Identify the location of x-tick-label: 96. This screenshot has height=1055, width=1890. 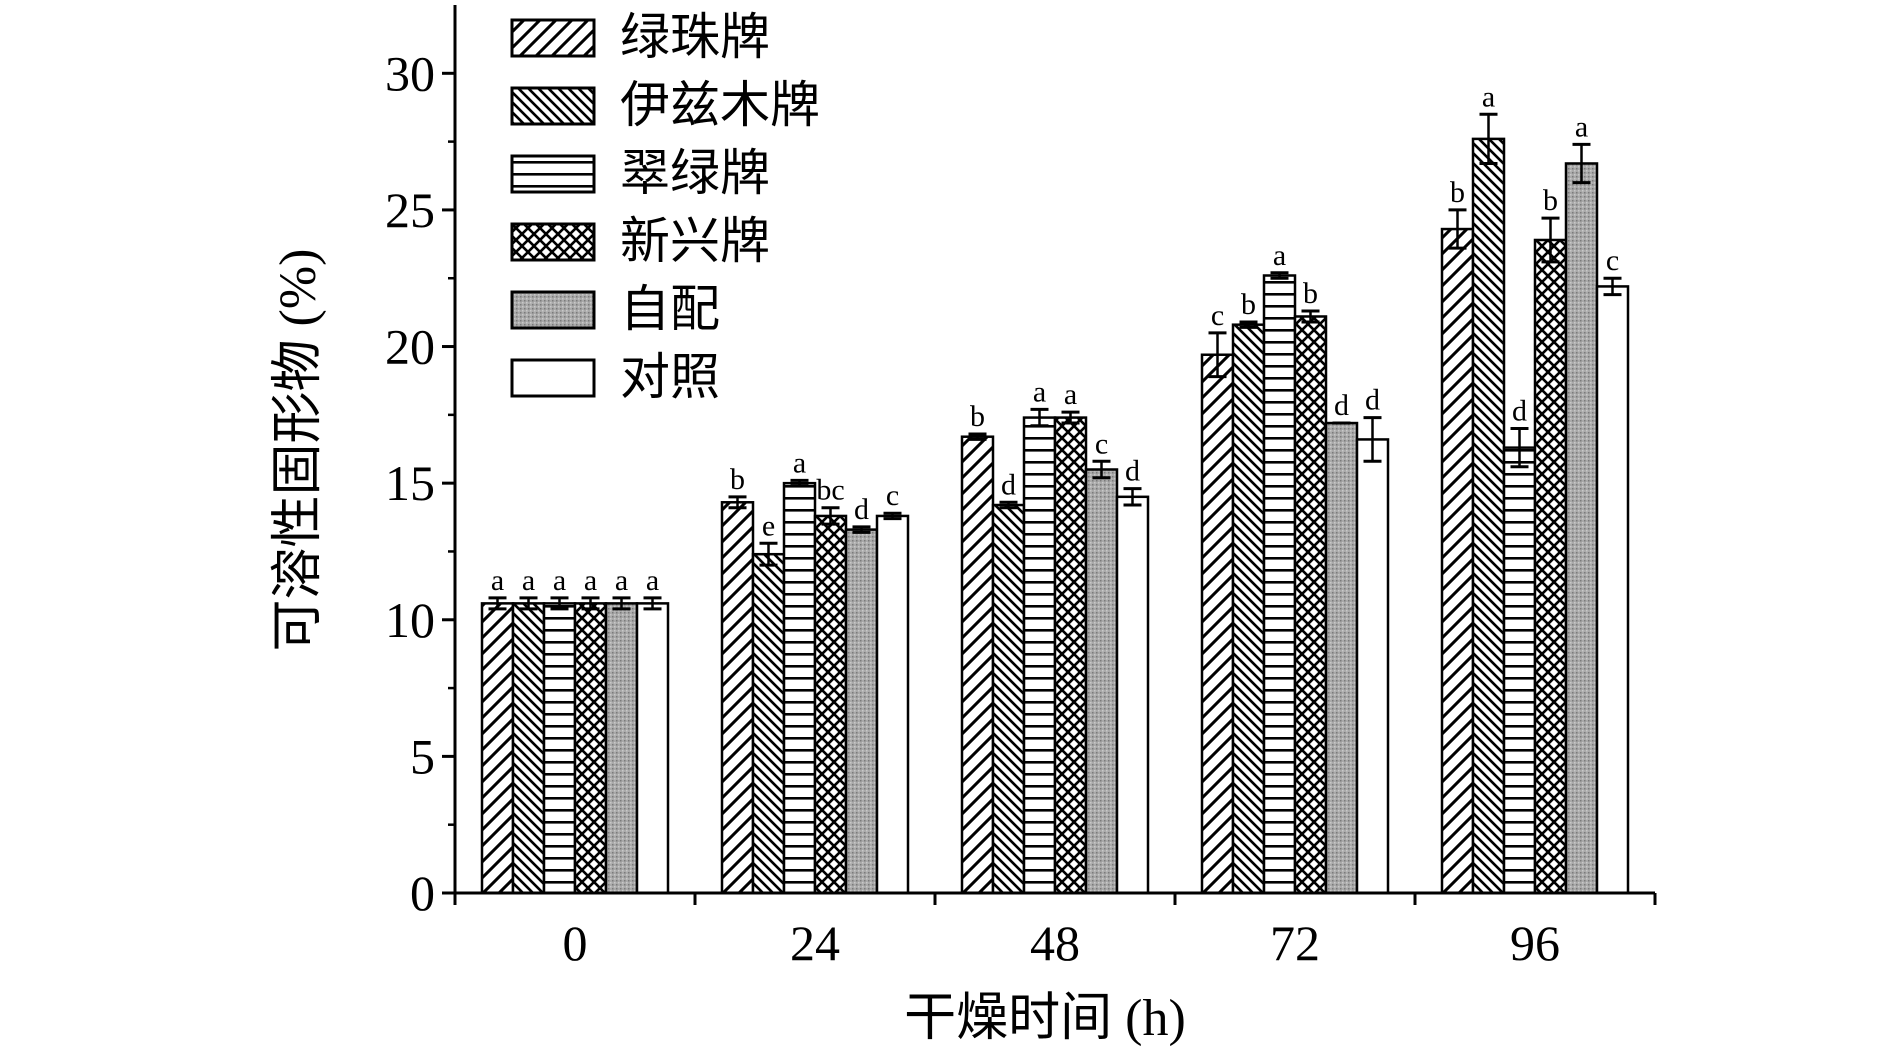
(1535, 943).